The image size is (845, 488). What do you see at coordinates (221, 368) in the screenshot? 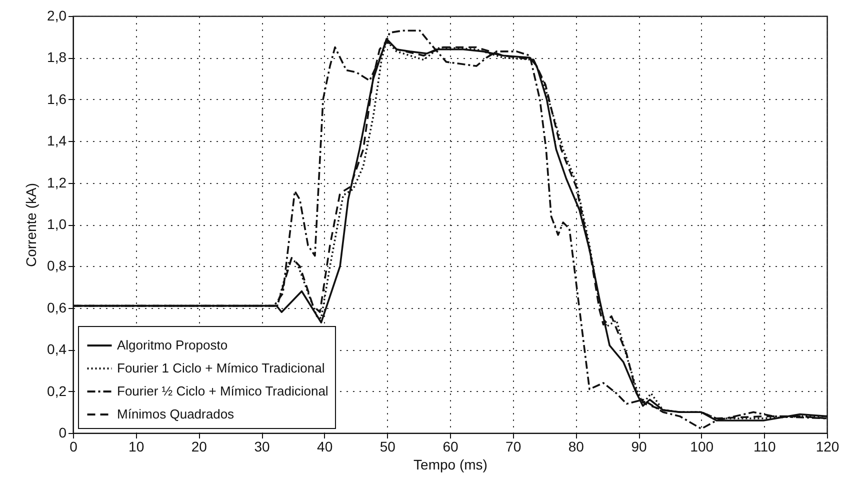
I see `legend-label: Fourier 1 Ciclo + Mímico Tradicional` at bounding box center [221, 368].